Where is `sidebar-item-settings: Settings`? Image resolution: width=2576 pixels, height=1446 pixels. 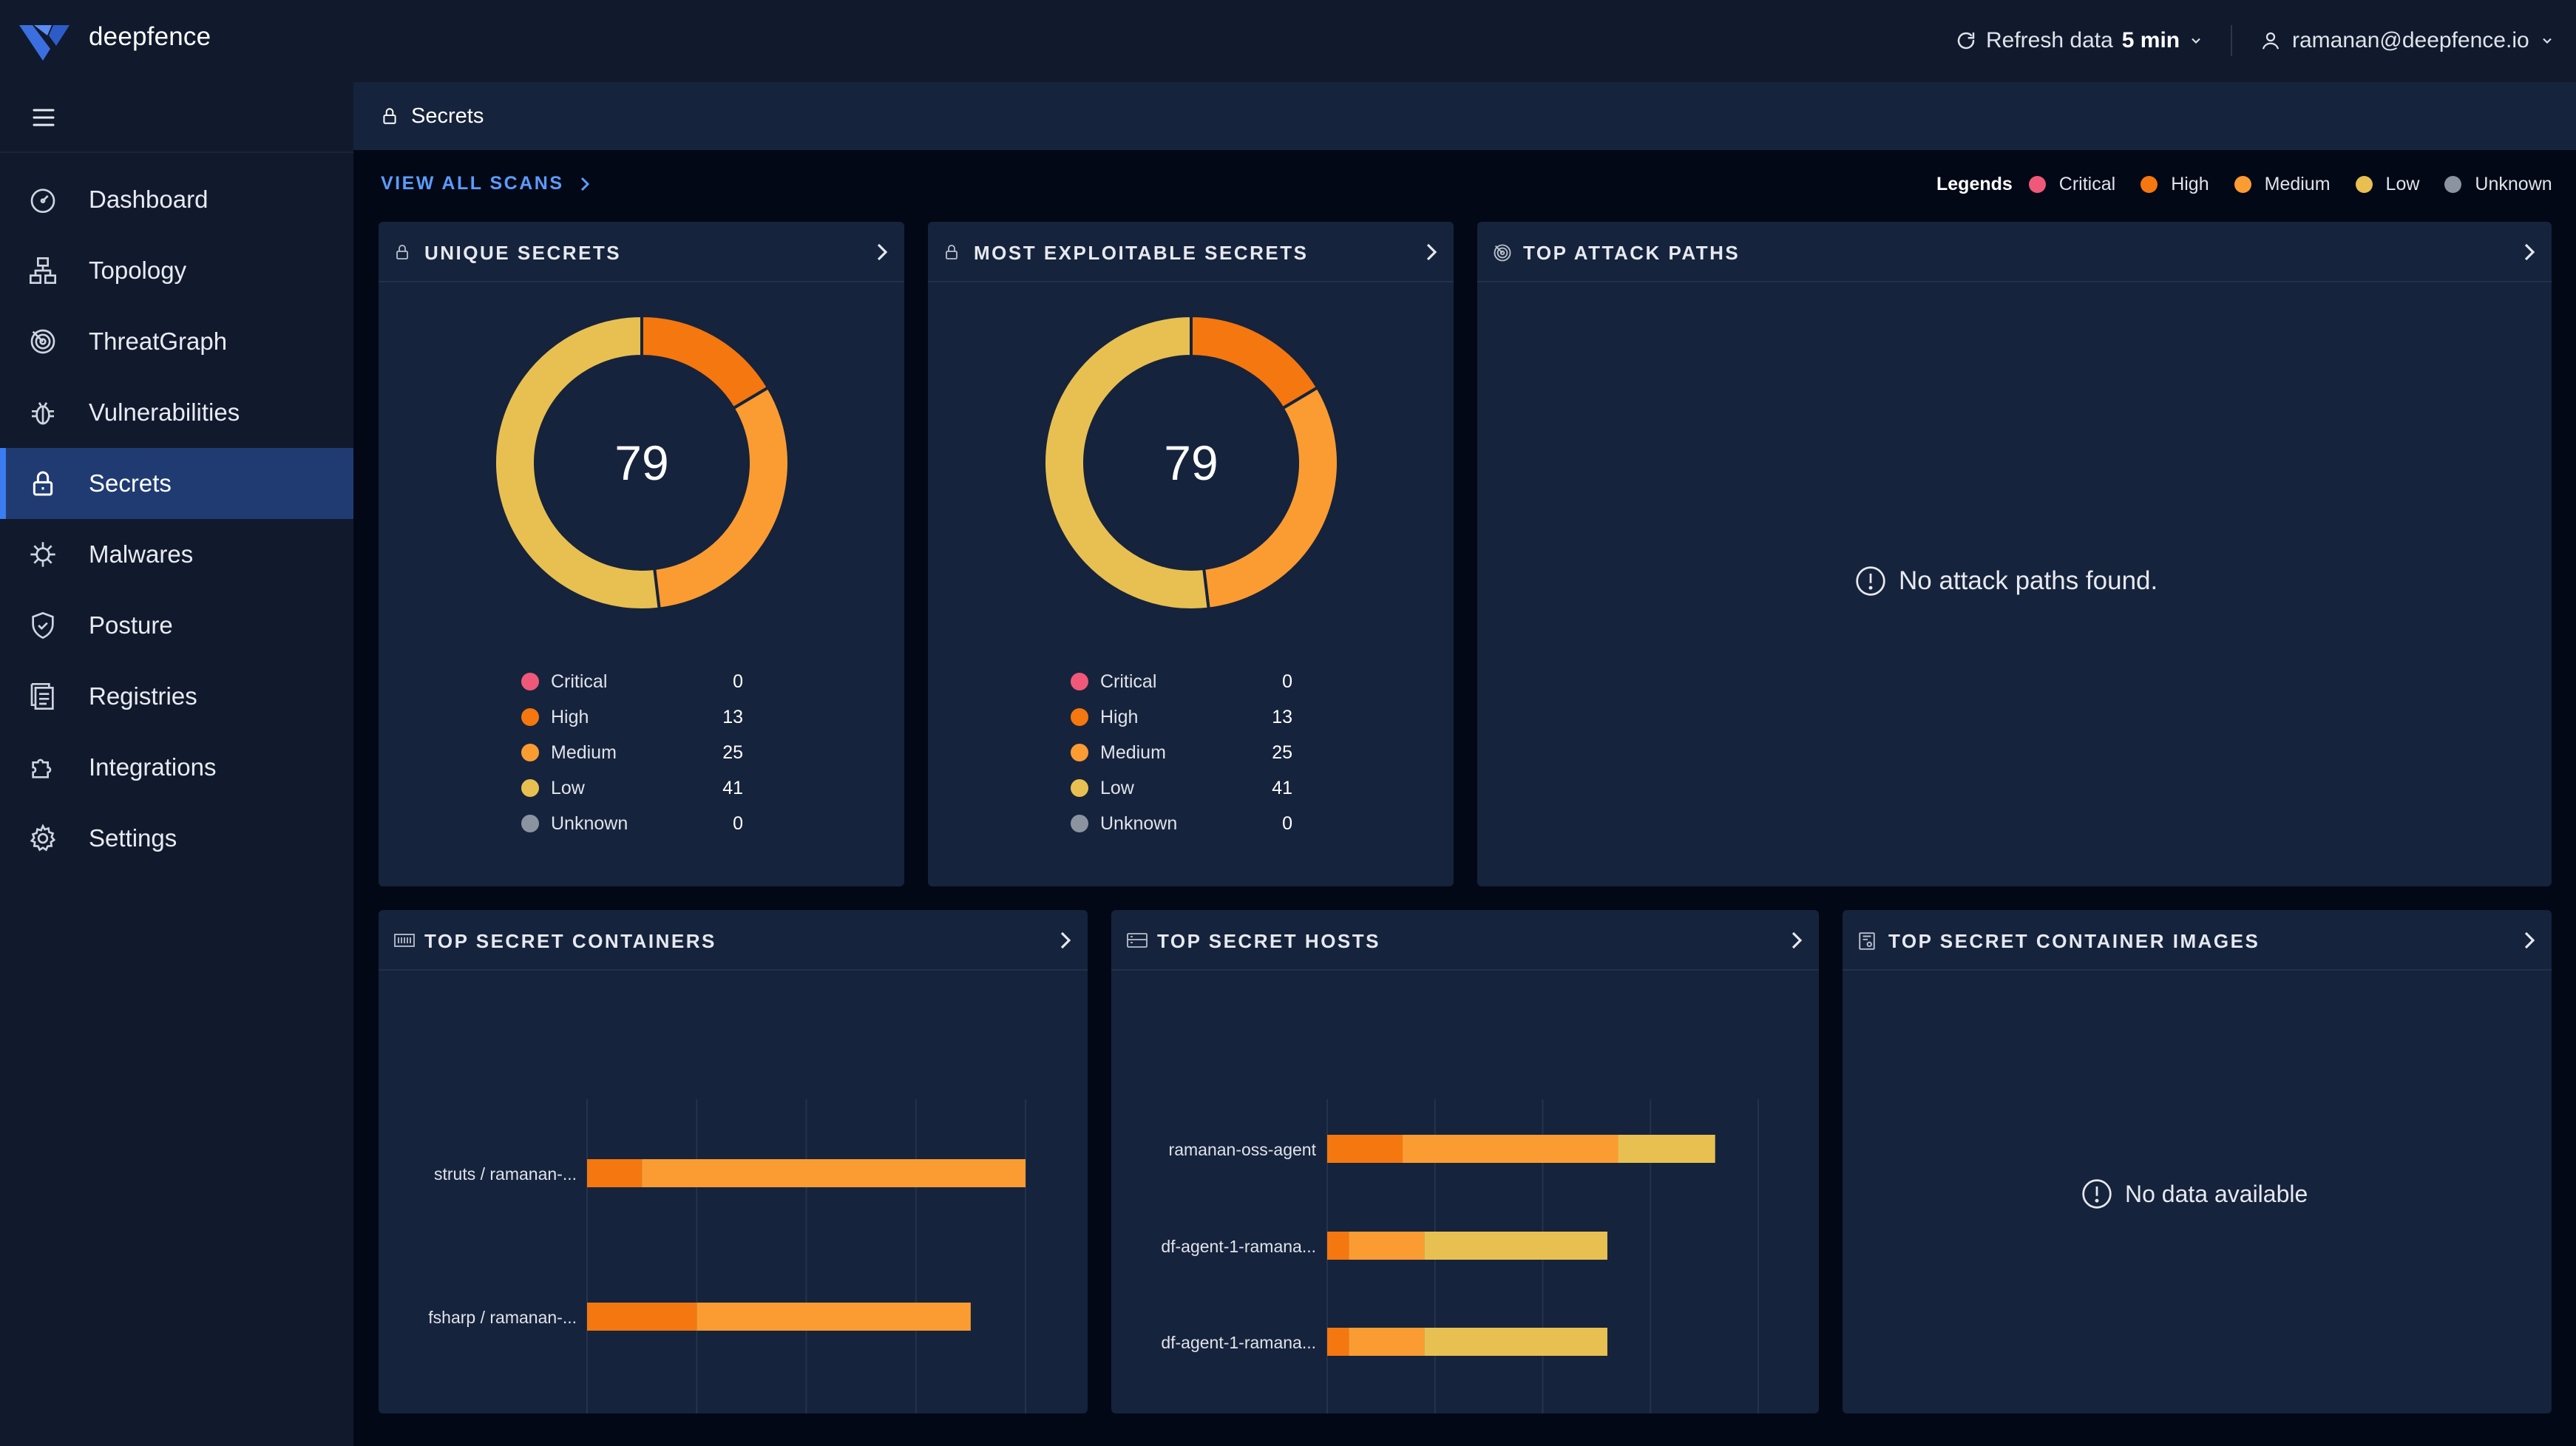 sidebar-item-settings: Settings is located at coordinates (176, 838).